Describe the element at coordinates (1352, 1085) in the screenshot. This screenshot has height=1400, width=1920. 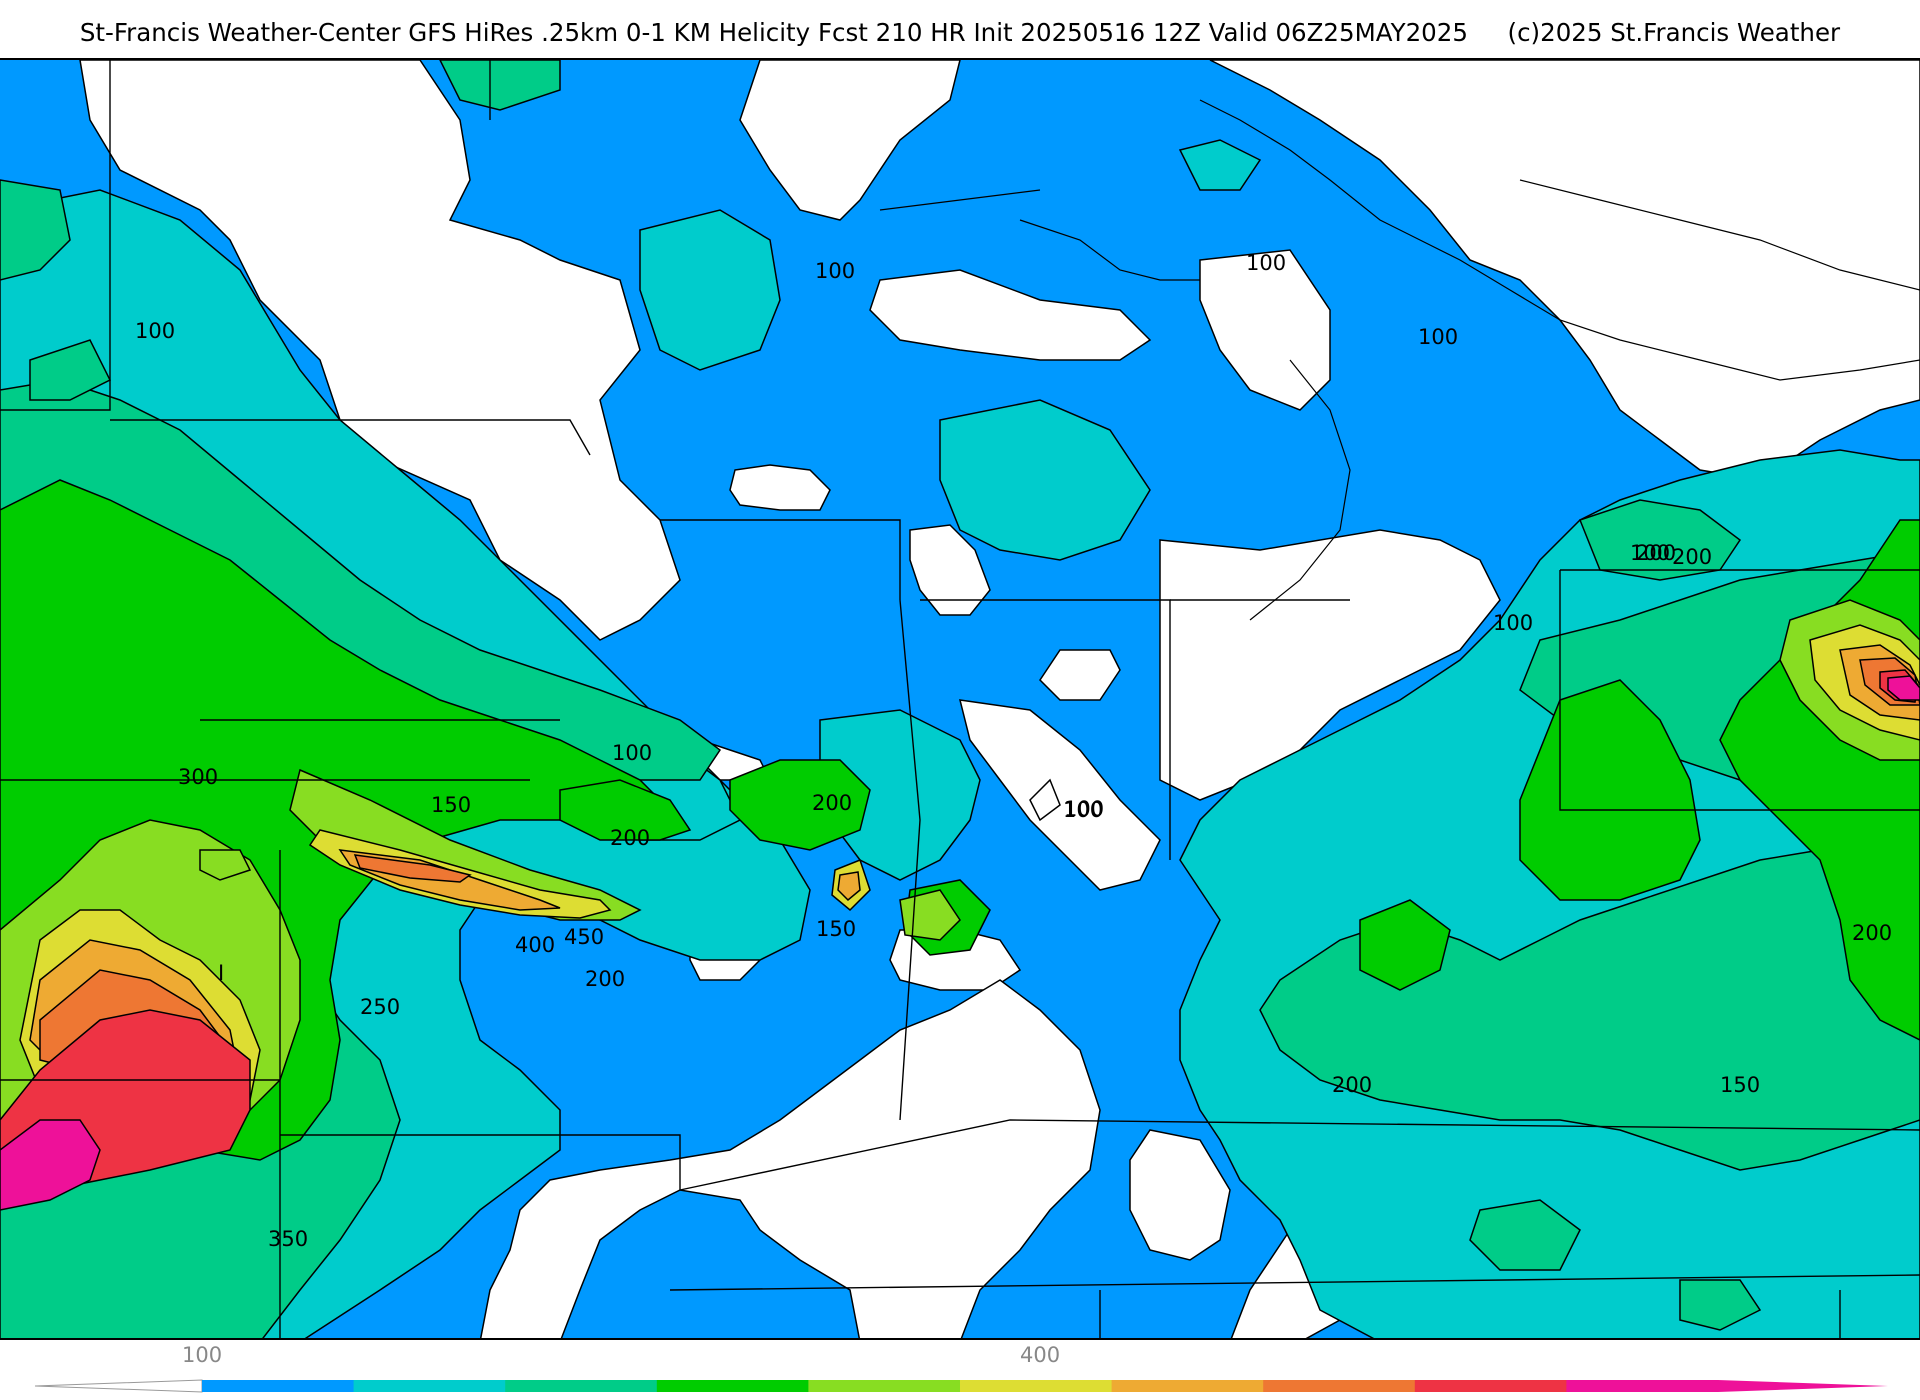
I see `contour-label-20: 200` at that location.